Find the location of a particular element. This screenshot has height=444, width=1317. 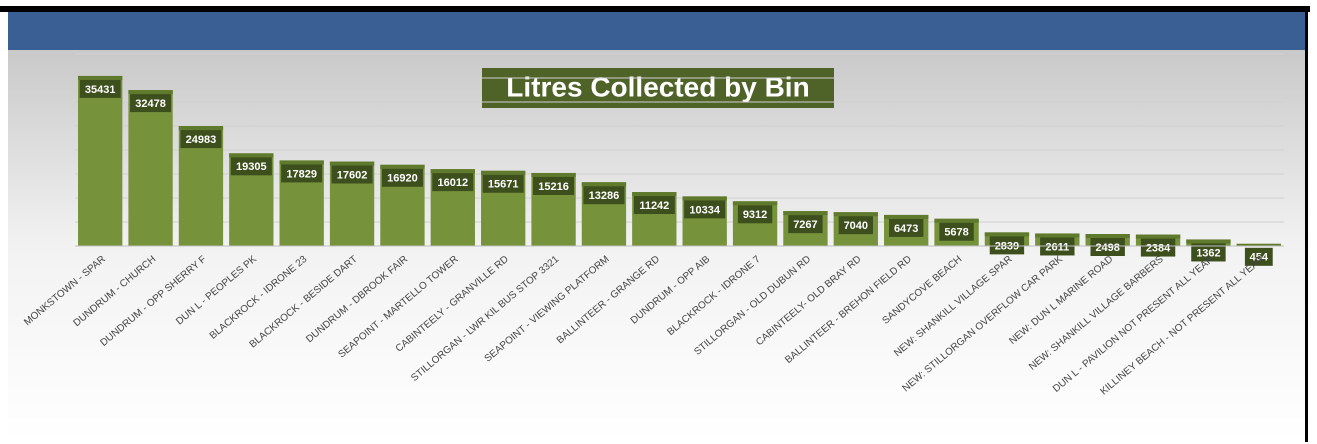

value-label: 11242 is located at coordinates (654, 206).